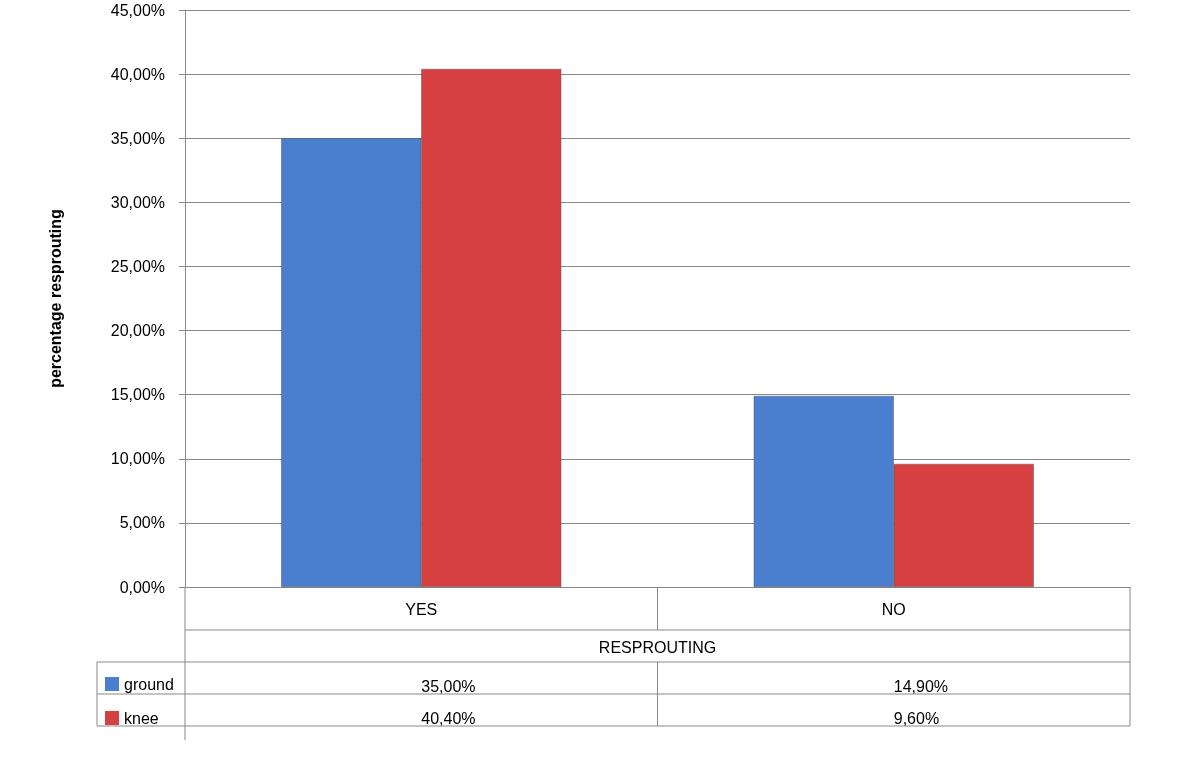 This screenshot has width=1178, height=758. I want to click on y-tick-label: 20,00%, so click(137, 331).